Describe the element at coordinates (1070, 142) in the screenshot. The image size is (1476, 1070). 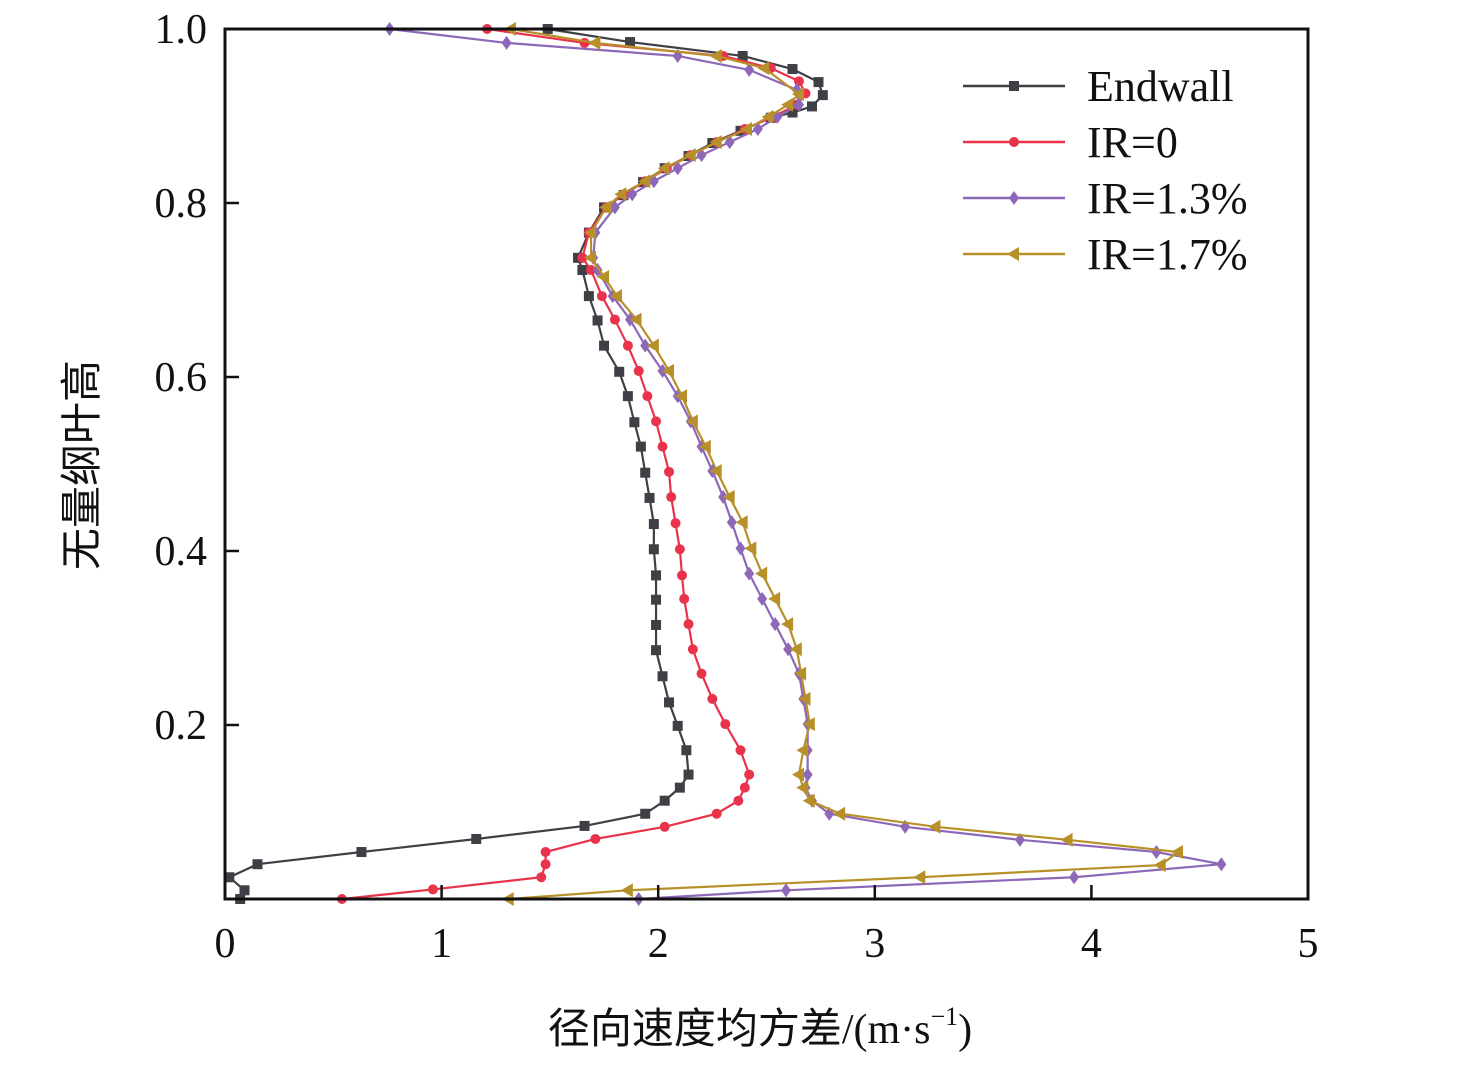
I see `legend-item: IR=0` at that location.